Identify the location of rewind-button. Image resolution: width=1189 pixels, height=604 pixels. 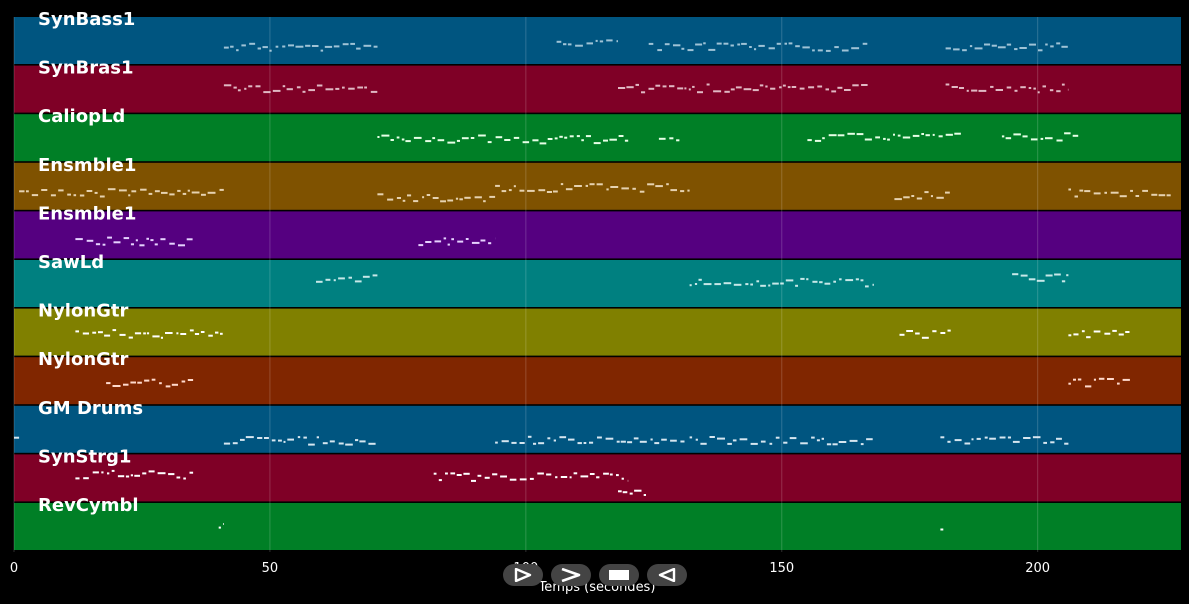
(667, 575).